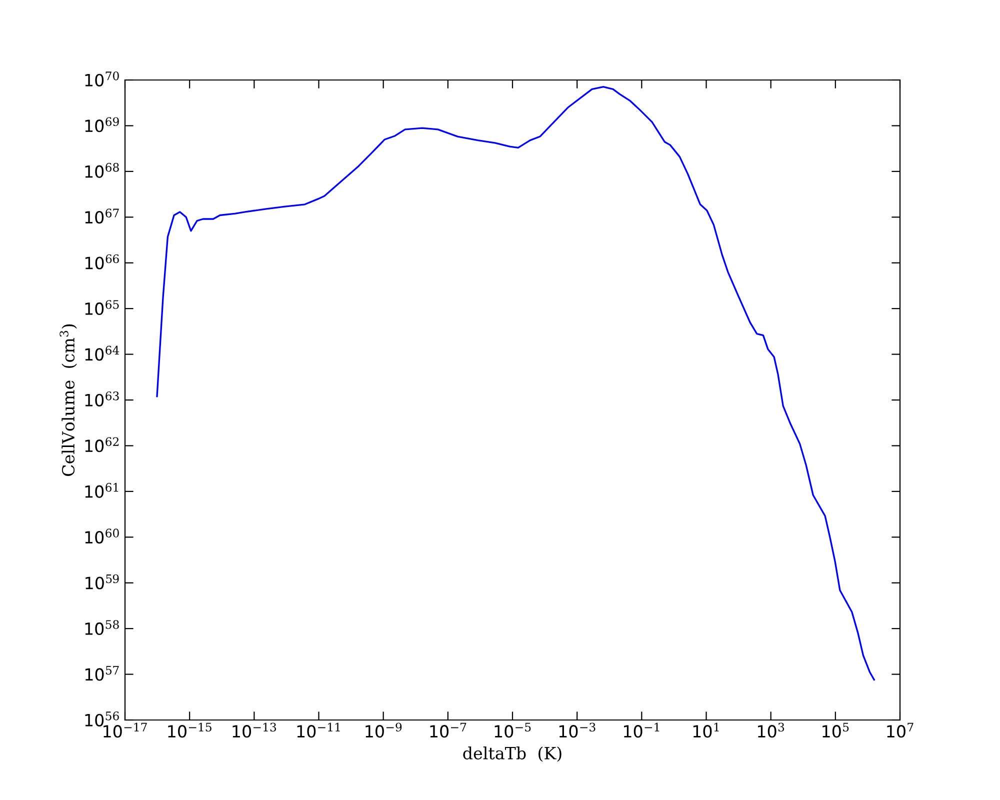 The width and height of the screenshot is (1000, 800). What do you see at coordinates (102, 536) in the screenshot?
I see `y-tick-label: 10$^{60}$` at bounding box center [102, 536].